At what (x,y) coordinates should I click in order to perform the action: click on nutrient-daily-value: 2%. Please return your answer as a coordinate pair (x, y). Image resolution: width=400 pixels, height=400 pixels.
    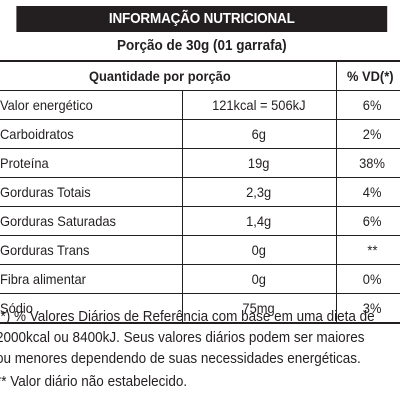
    Looking at the image, I should click on (368, 134).